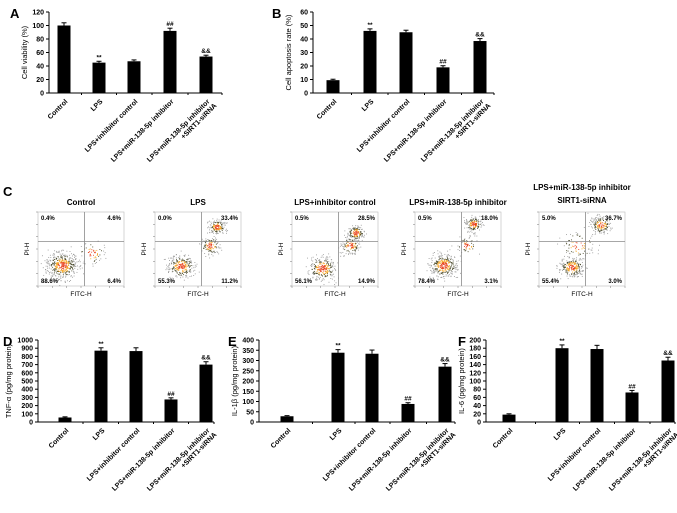  Describe the element at coordinates (335, 294) in the screenshot. I see `x-axis-label: FITC-H` at that location.